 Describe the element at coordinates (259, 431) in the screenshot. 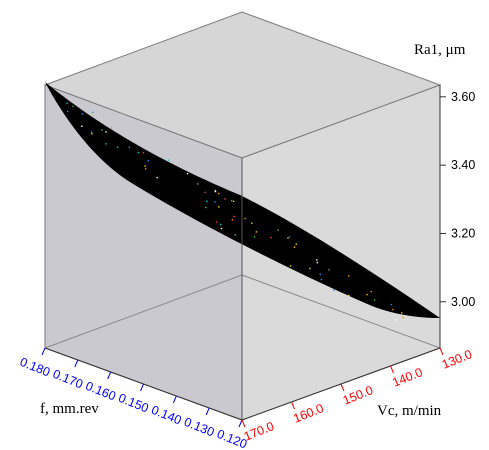

I see `y-tick-label-0: 170.0` at that location.